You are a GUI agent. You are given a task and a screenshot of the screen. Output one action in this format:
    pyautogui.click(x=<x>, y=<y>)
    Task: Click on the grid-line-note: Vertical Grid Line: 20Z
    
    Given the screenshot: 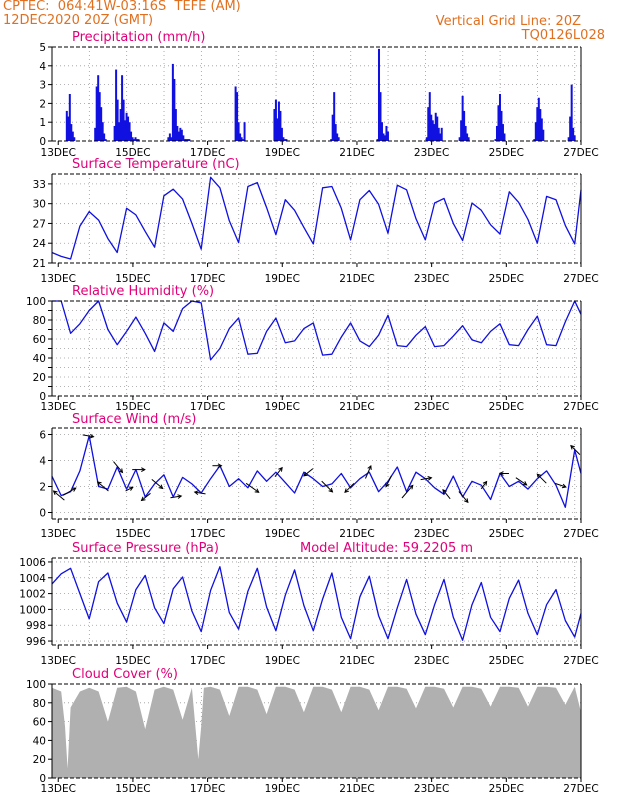 What is the action you would take?
    pyautogui.click(x=508, y=21)
    